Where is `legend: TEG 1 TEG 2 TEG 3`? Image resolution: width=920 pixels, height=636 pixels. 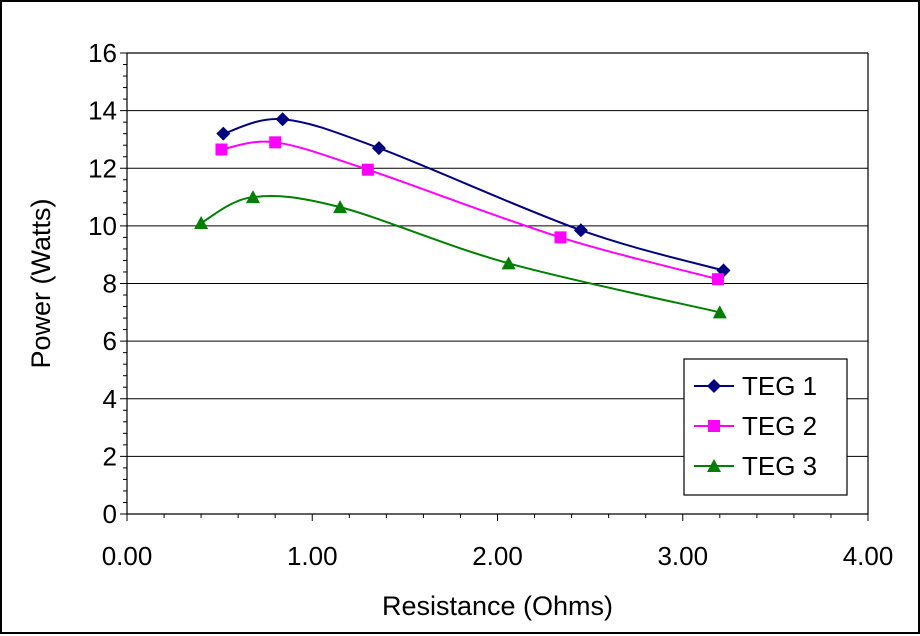 legend: TEG 1 TEG 2 TEG 3 is located at coordinates (765, 427).